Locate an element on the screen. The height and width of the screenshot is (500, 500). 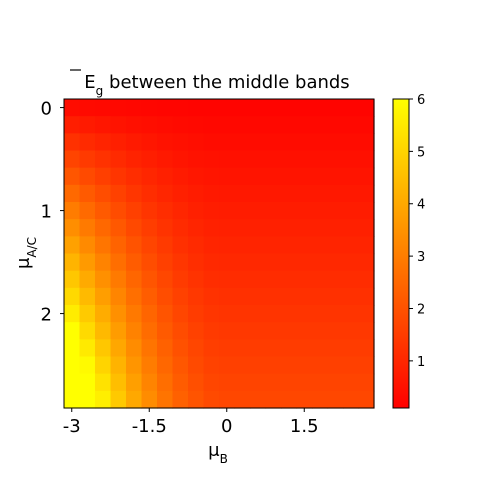
y-axis-label: μA/C is located at coordinates (26, 253).